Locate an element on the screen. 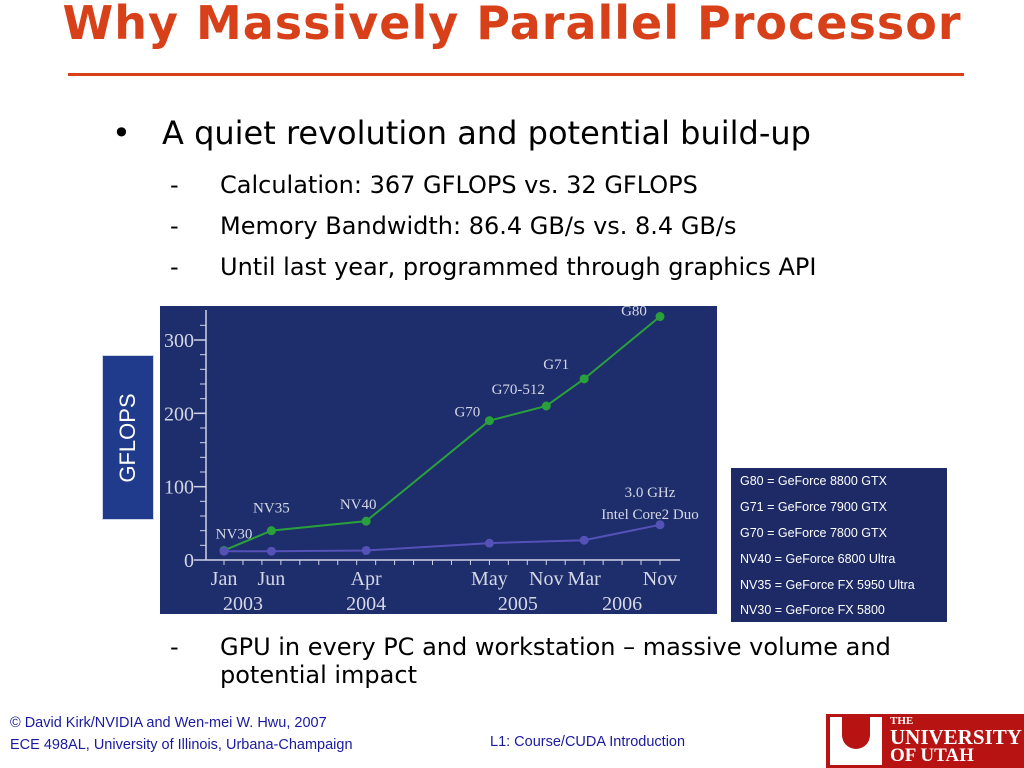  sub-bullet-text: Memory Bandwidth: 86.4 GB/s vs. 8.4 GB/s is located at coordinates (478, 226).